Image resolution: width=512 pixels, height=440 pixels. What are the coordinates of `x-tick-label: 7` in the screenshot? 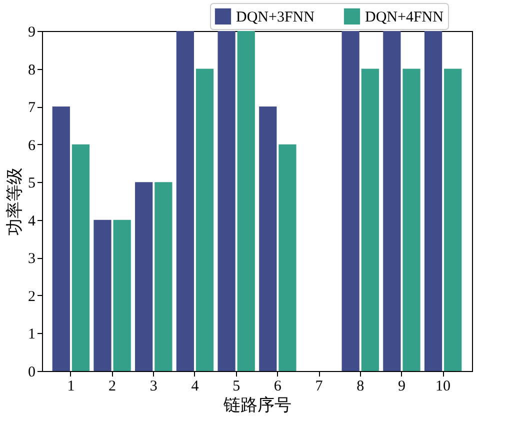 It's located at (319, 386).